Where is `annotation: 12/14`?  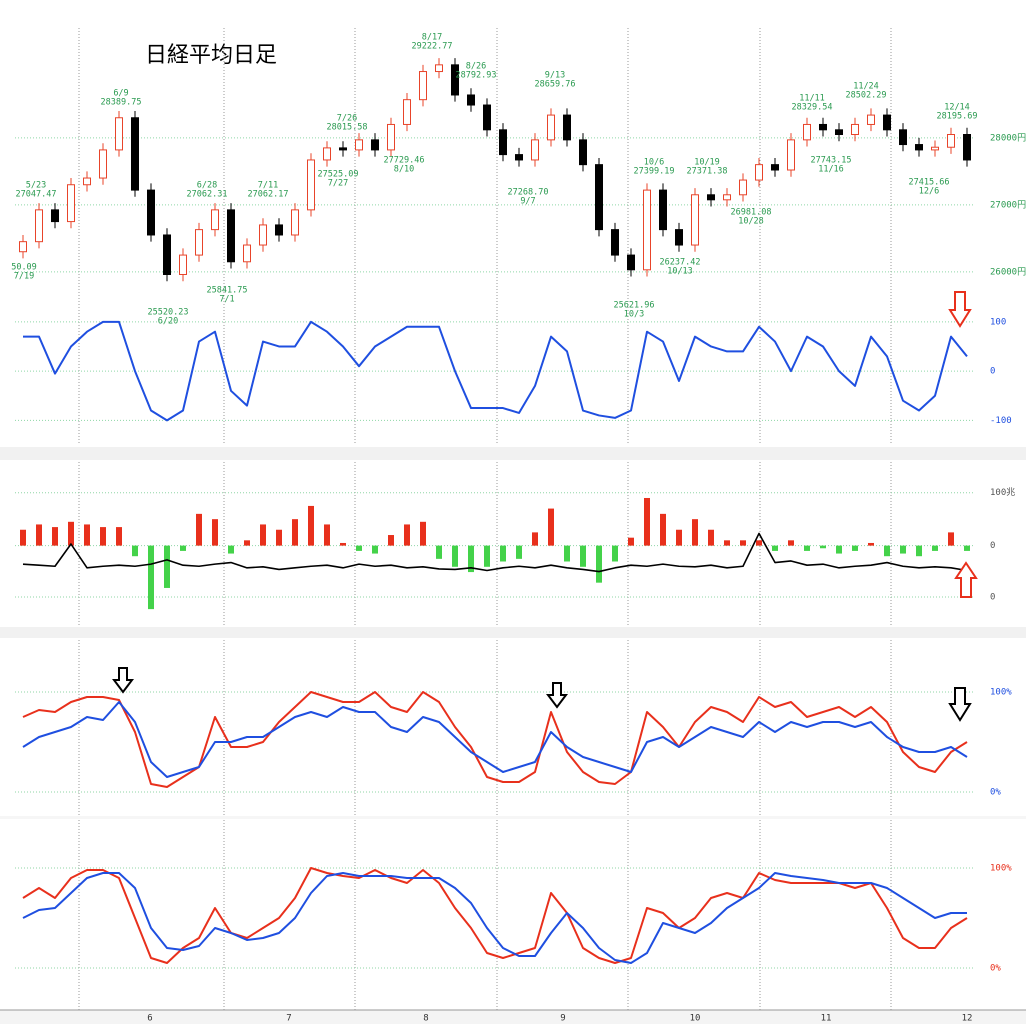
annotation: 12/14 is located at coordinates (957, 108).